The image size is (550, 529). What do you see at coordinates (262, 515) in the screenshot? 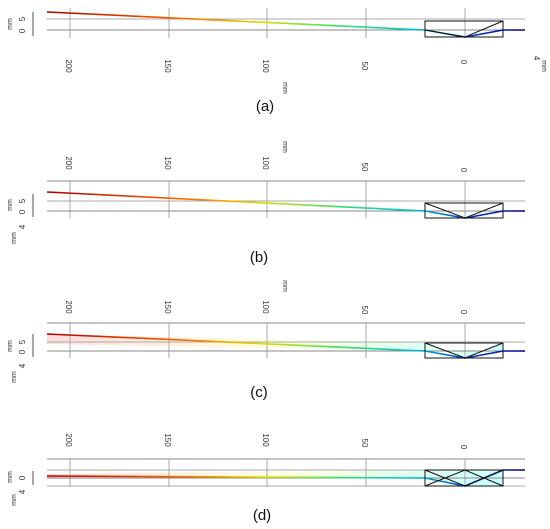
I see `panel-caption: (d)` at bounding box center [262, 515].